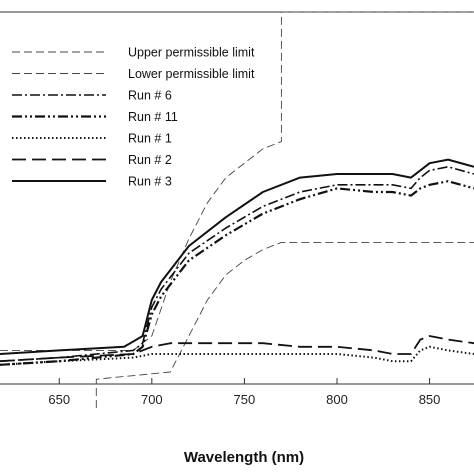 The width and height of the screenshot is (474, 474). What do you see at coordinates (191, 53) in the screenshot?
I see `legend-label-upper-permissible-limit: Upper permissible limit` at bounding box center [191, 53].